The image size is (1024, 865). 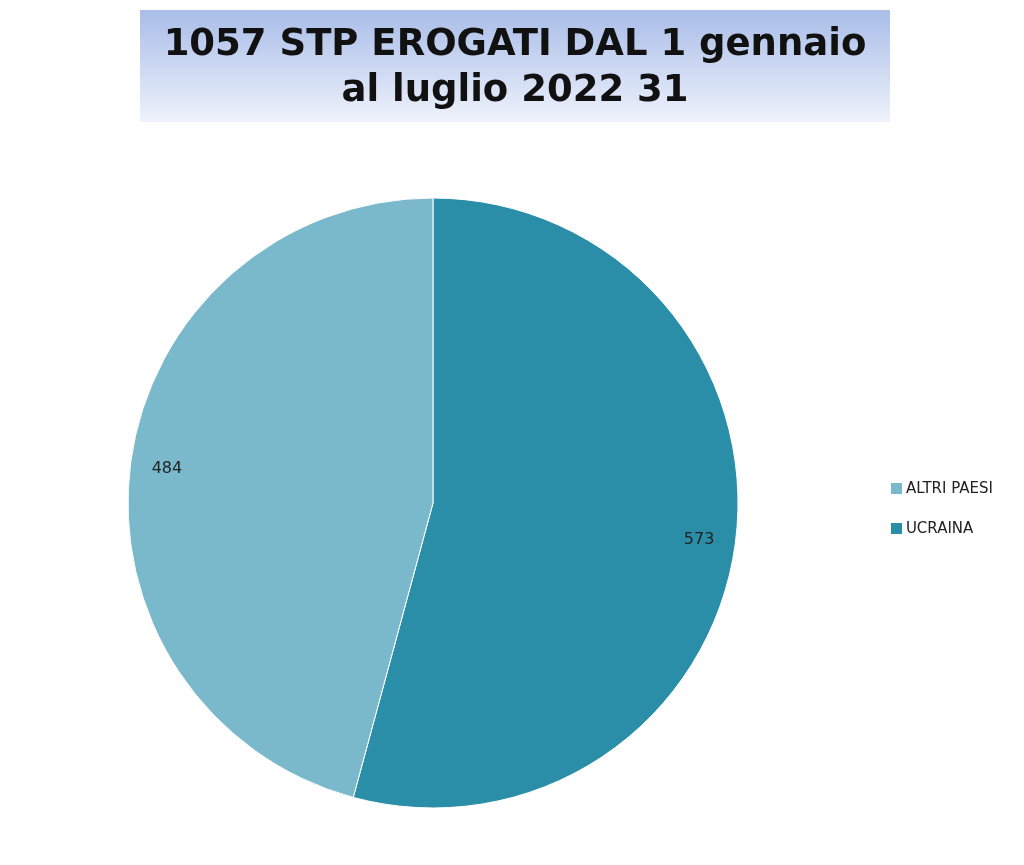 What do you see at coordinates (167, 468) in the screenshot?
I see `data-label: 484` at bounding box center [167, 468].